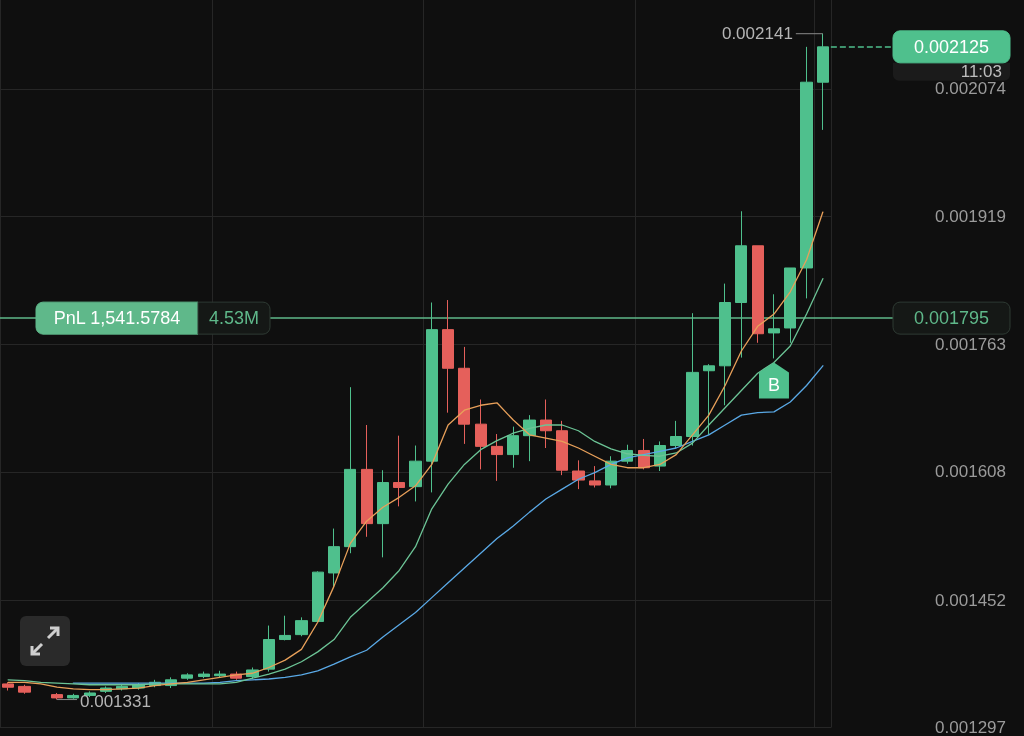 This screenshot has width=1024, height=736. Describe the element at coordinates (115, 702) in the screenshot. I see `annotation: 0.001331` at that location.